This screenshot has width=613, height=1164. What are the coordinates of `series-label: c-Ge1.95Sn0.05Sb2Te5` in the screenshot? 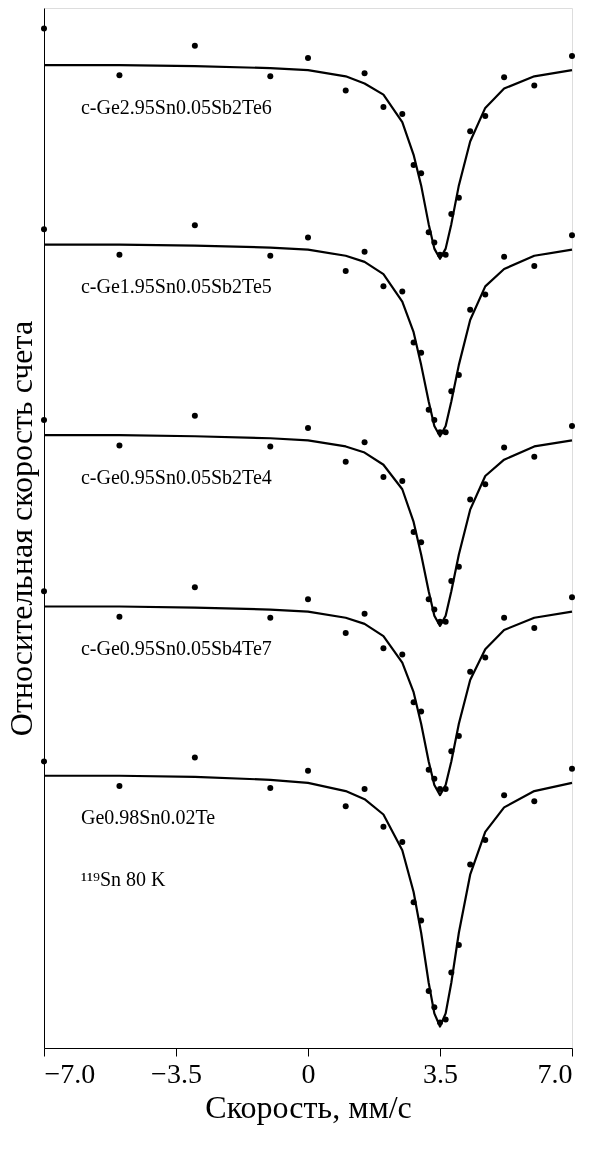 It's located at (176, 286).